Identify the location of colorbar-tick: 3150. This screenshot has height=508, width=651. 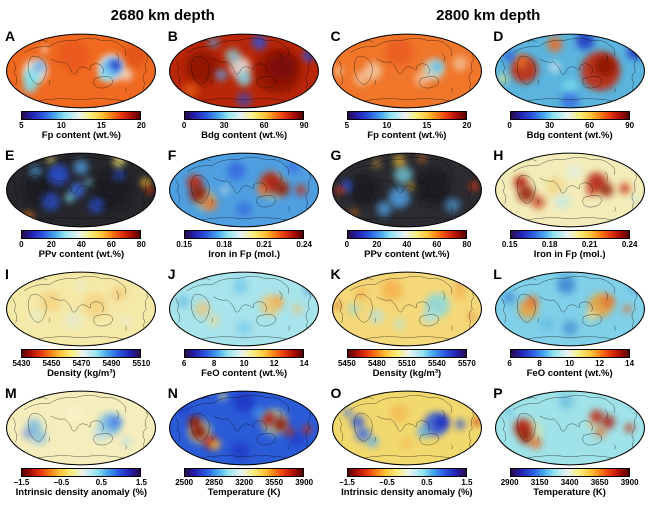
(539, 482).